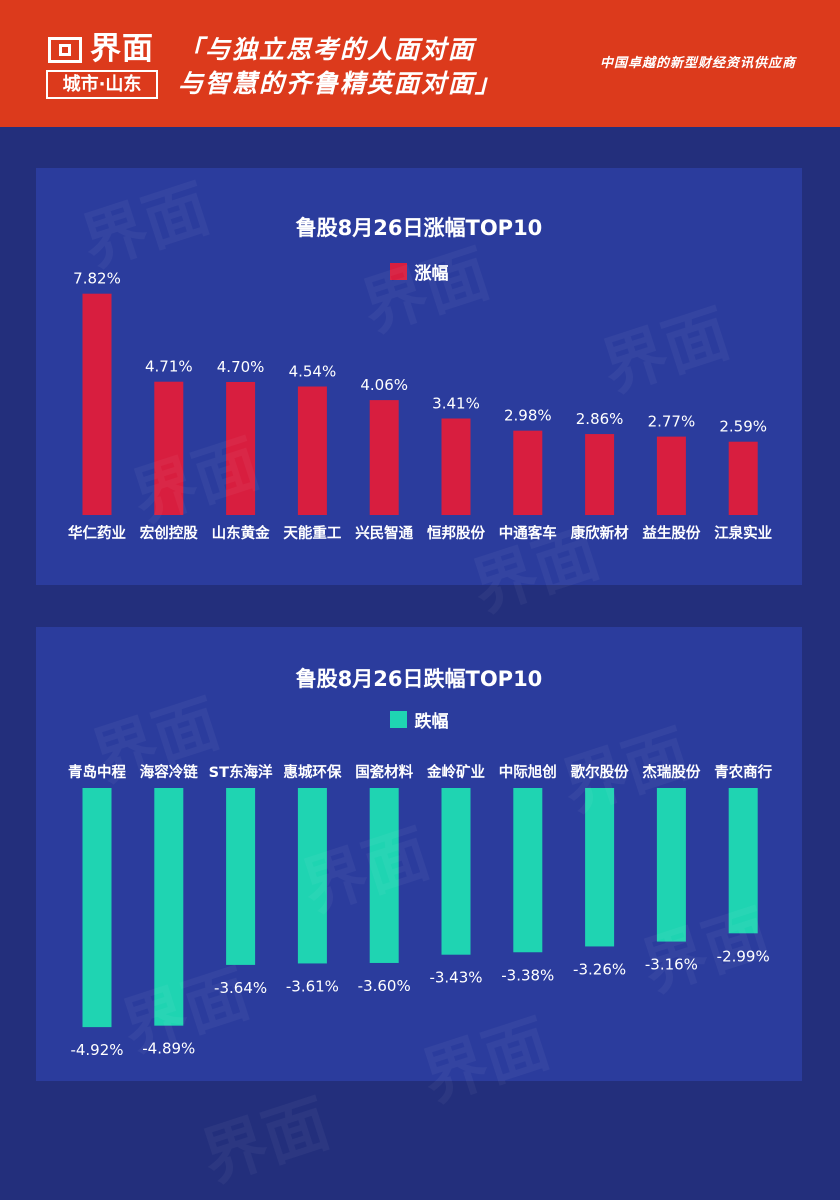 Image resolution: width=840 pixels, height=1200 pixels. What do you see at coordinates (384, 385) in the screenshot?
I see `rise-value-label: 4.06%` at bounding box center [384, 385].